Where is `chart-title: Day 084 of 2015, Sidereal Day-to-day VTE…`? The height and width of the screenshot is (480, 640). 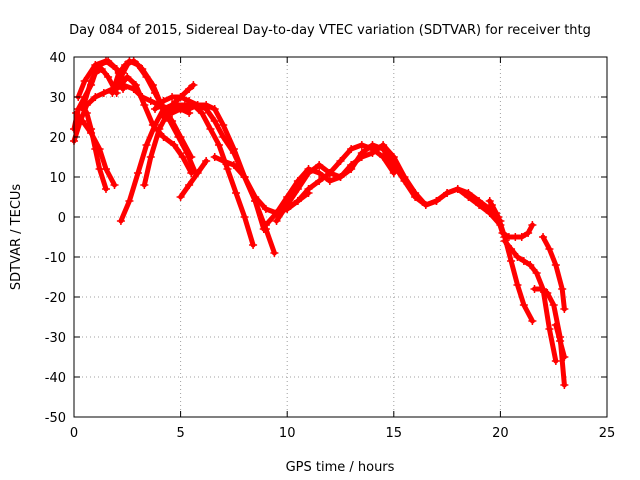 chart-title: Day 084 of 2015, Sidereal Day-to-day VTE… is located at coordinates (330, 30).